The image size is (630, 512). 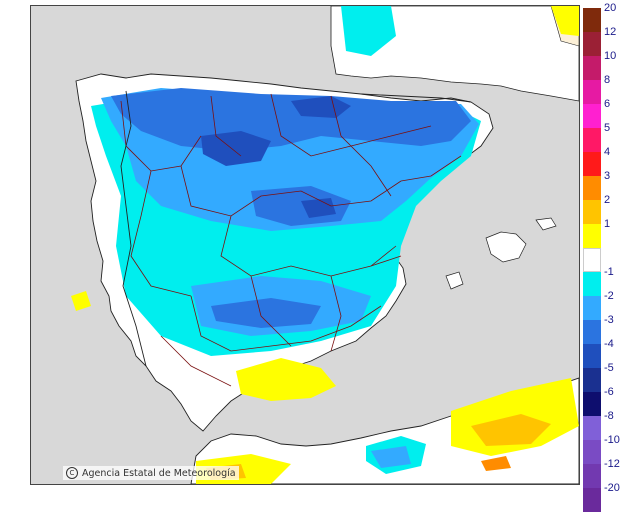 What do you see at coordinates (607, 104) in the screenshot?
I see `legend-label: 6` at bounding box center [607, 104].